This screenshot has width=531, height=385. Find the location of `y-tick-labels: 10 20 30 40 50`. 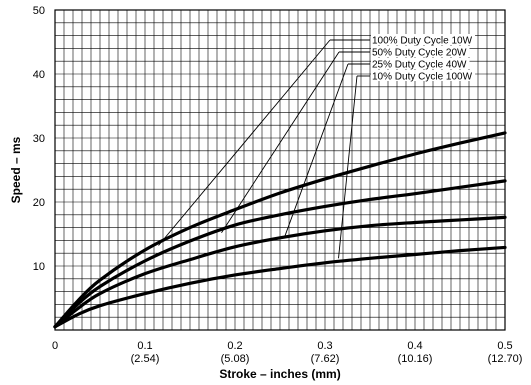

y-tick-labels: 10 20 30 40 50 is located at coordinates (39, 139).